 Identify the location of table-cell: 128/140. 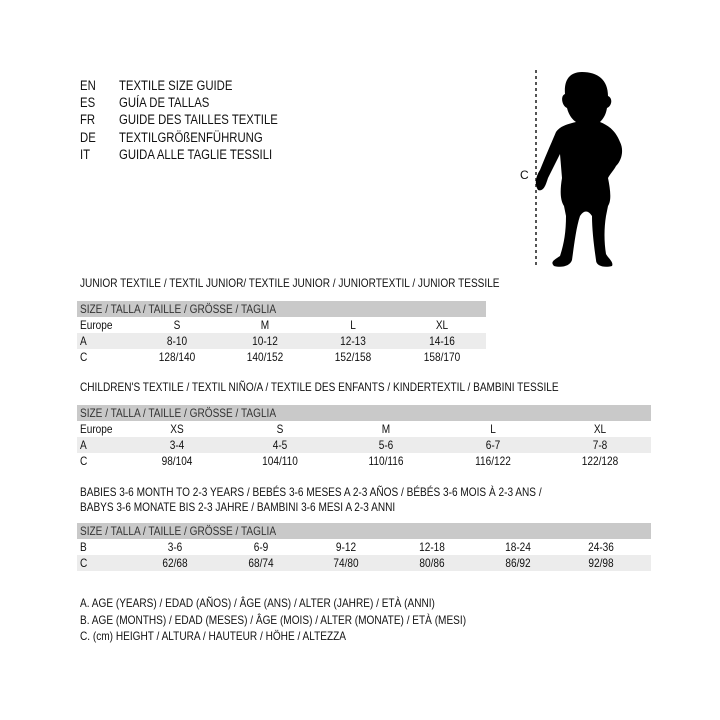
(176, 357).